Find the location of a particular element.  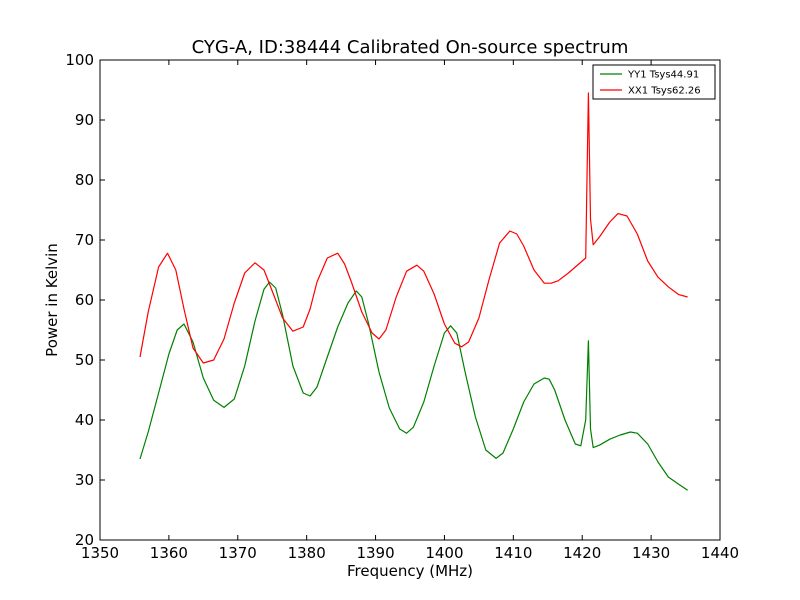

legend: YY1 Tsys44.91 XX1 Tsys62.26 is located at coordinates (654, 82).